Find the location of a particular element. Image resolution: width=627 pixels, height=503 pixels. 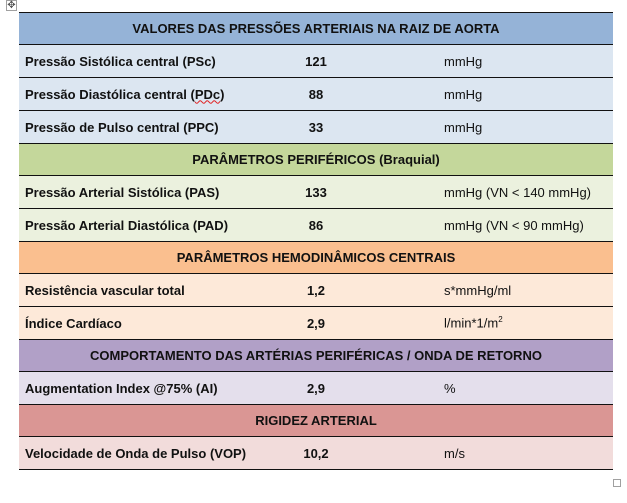

row-value: 86 is located at coordinates (316, 225).